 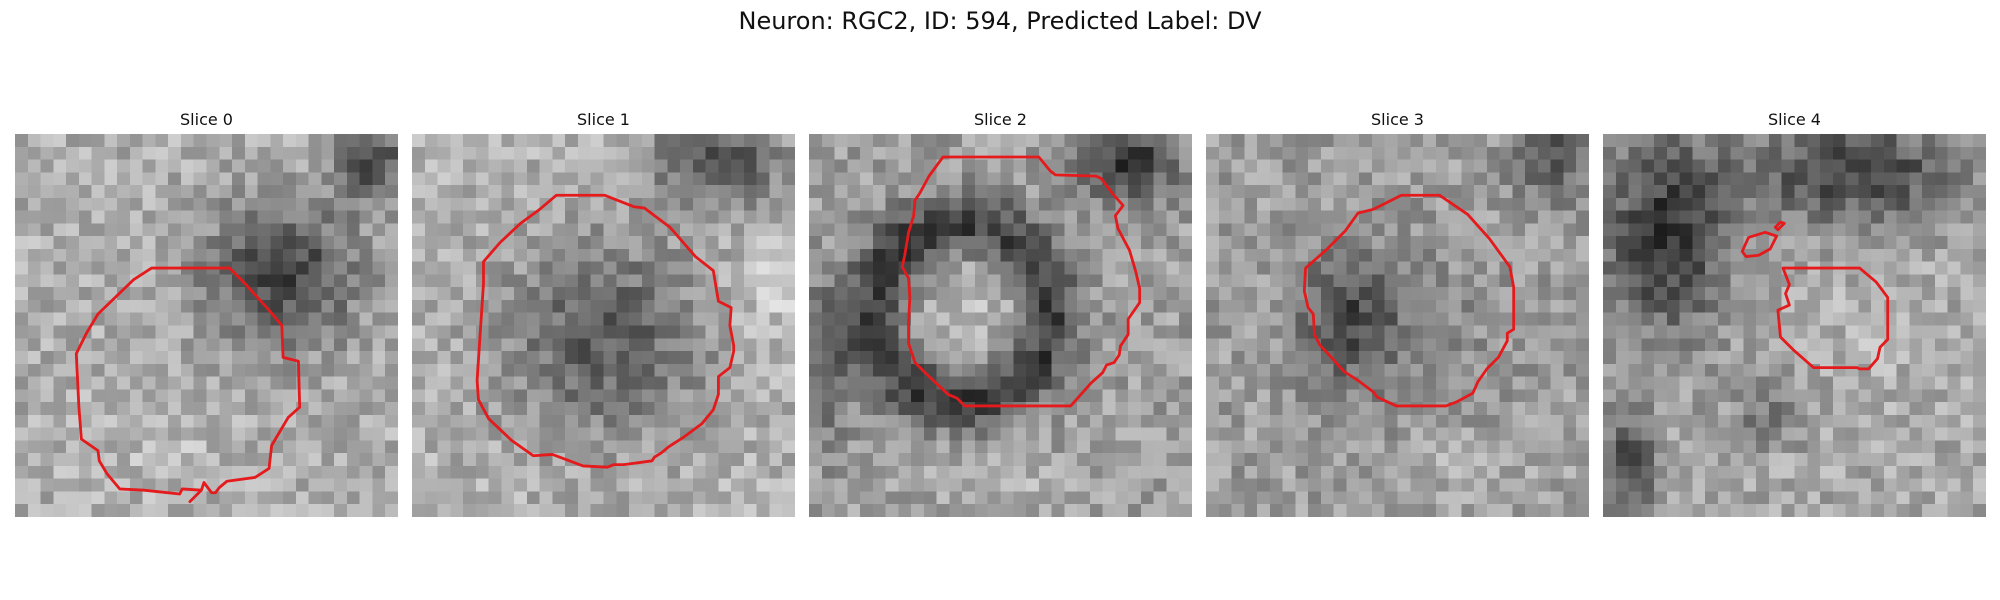 I want to click on slice-panel-4: Slice 4, so click(x=1794, y=313).